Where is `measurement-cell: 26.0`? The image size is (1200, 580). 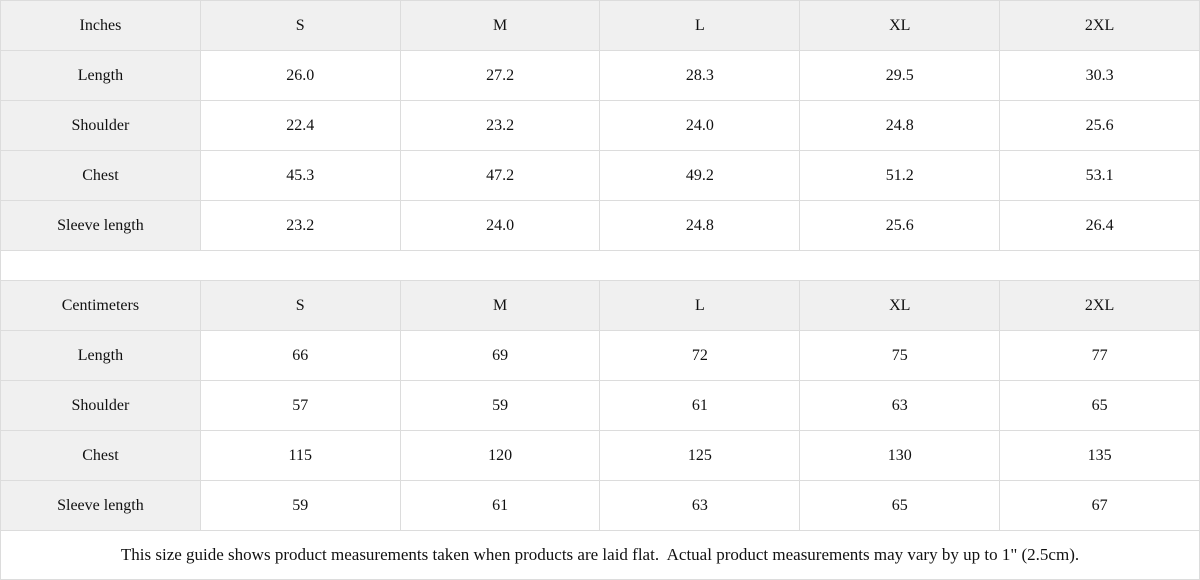 measurement-cell: 26.0 is located at coordinates (300, 75).